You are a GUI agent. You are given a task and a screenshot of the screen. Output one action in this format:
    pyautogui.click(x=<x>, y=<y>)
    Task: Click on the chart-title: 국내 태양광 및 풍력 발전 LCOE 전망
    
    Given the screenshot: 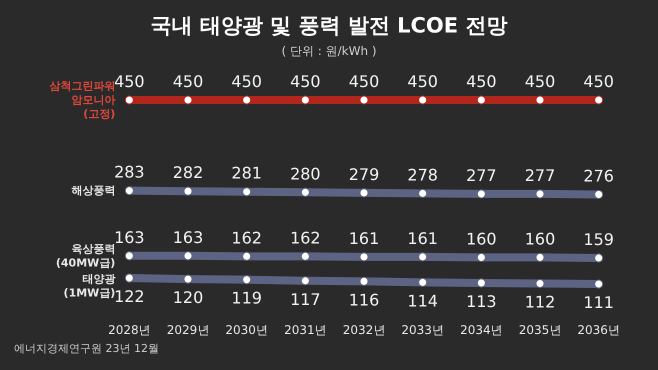 What is the action you would take?
    pyautogui.click(x=329, y=26)
    